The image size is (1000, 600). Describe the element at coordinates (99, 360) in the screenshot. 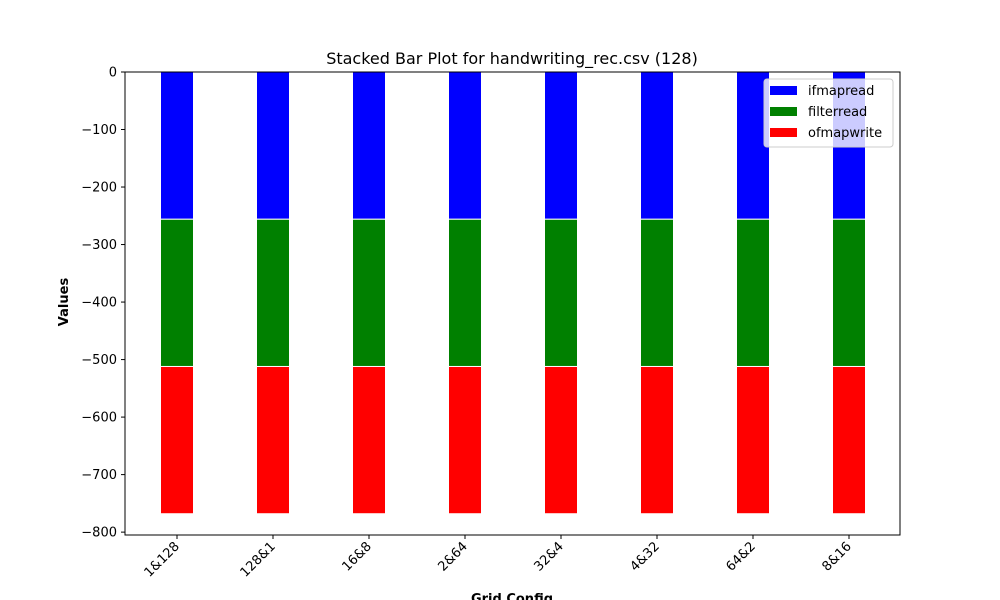

I see `y-tick-label: −500` at that location.